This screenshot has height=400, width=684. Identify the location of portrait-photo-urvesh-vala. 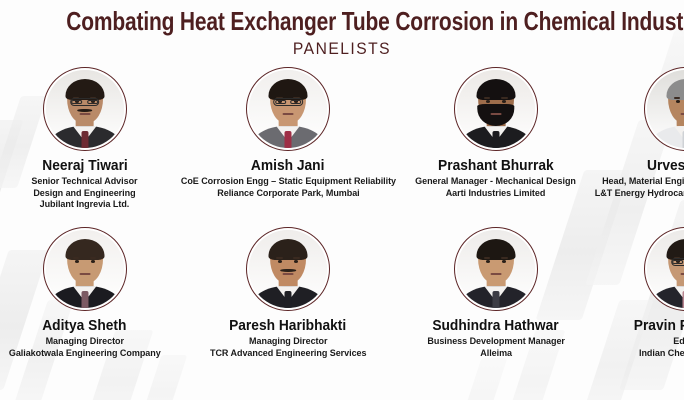
(663, 109).